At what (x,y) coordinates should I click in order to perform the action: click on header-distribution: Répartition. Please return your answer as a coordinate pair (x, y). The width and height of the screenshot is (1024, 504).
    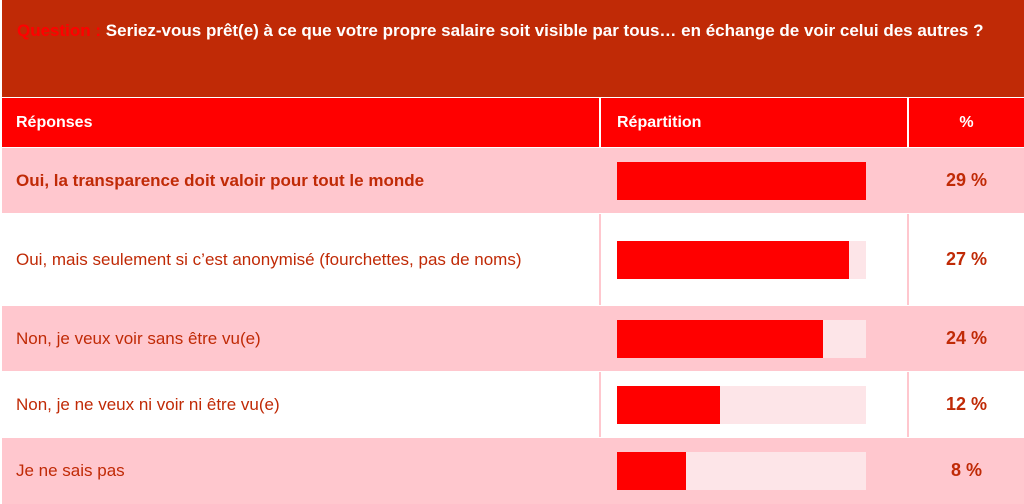
    Looking at the image, I should click on (753, 122).